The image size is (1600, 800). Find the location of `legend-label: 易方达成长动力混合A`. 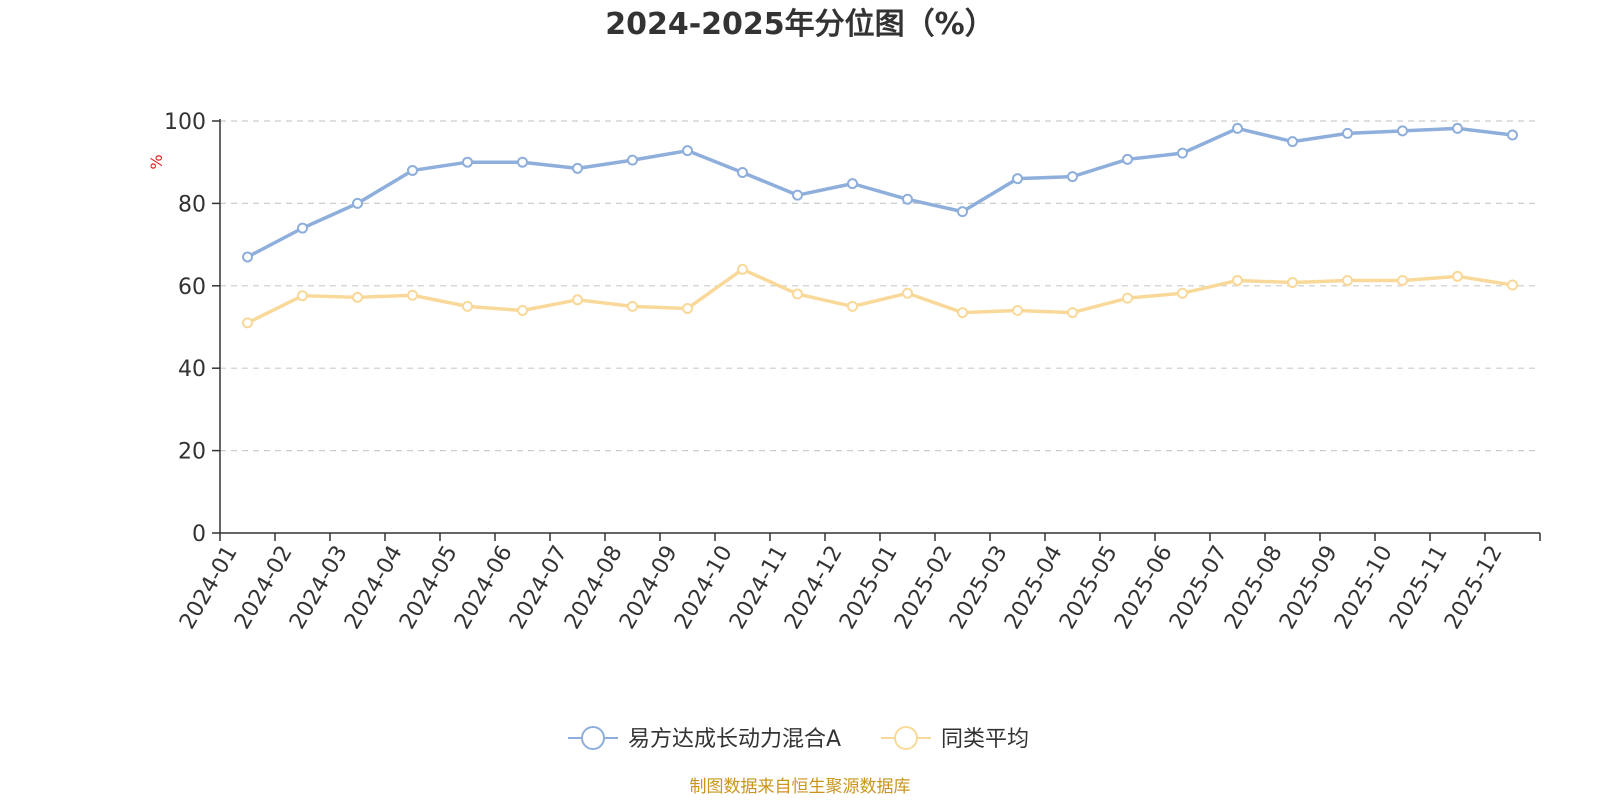

legend-label: 易方达成长动力混合A is located at coordinates (734, 739).